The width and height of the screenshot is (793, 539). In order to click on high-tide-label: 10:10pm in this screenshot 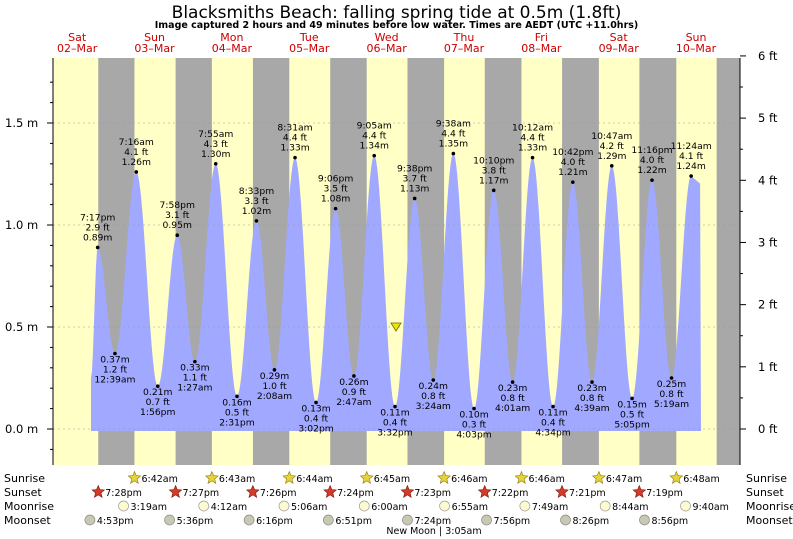, I will do `click(493, 160)`.